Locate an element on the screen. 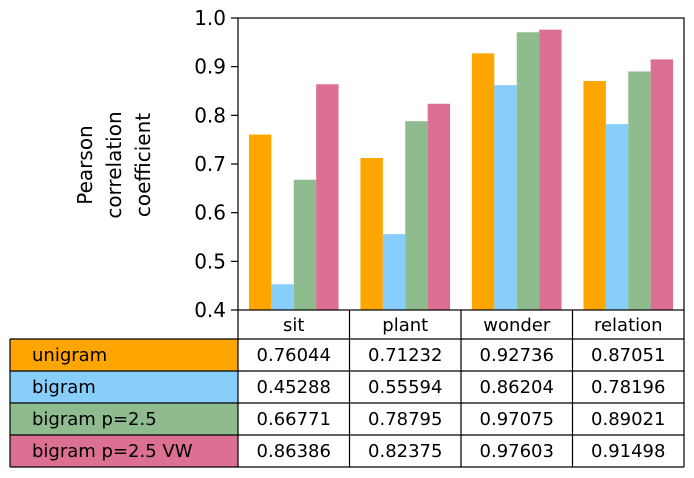 This screenshot has height=478, width=694. table-cell: 0.78196 is located at coordinates (628, 387).